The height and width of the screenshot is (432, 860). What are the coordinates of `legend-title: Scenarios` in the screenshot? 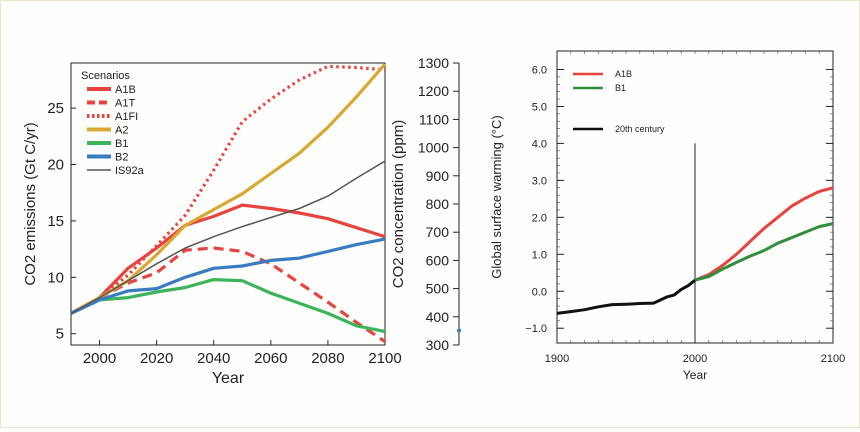 It's located at (105, 76).